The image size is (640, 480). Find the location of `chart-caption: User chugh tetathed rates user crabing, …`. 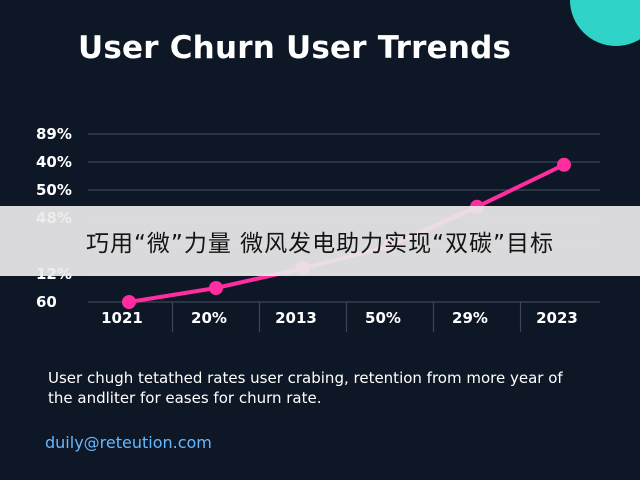

chart-caption: User chugh tetathed rates user crabing, … is located at coordinates (305, 388).